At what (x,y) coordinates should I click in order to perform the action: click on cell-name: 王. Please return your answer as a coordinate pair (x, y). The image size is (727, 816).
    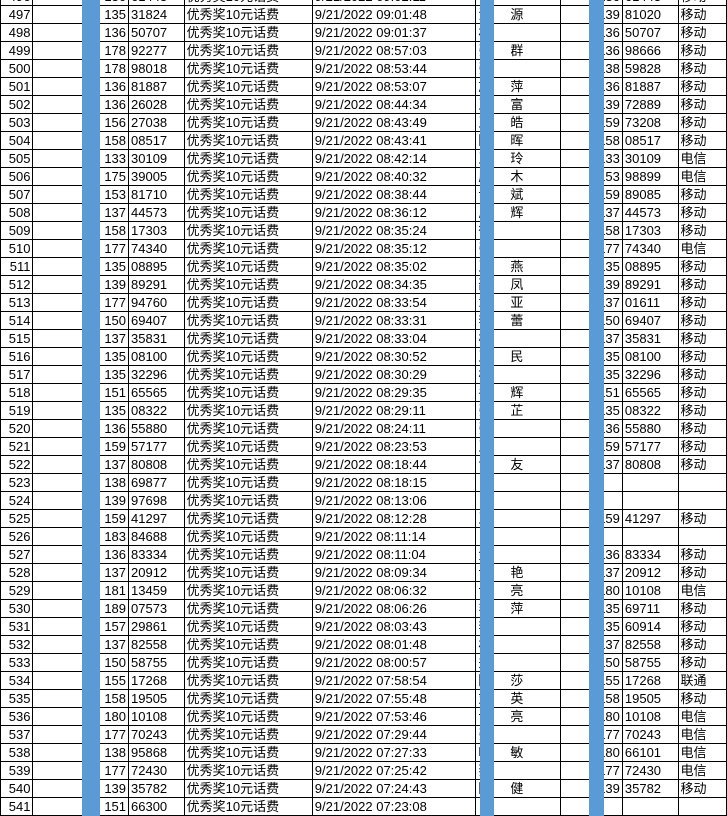
    Looking at the image, I should click on (518, 446).